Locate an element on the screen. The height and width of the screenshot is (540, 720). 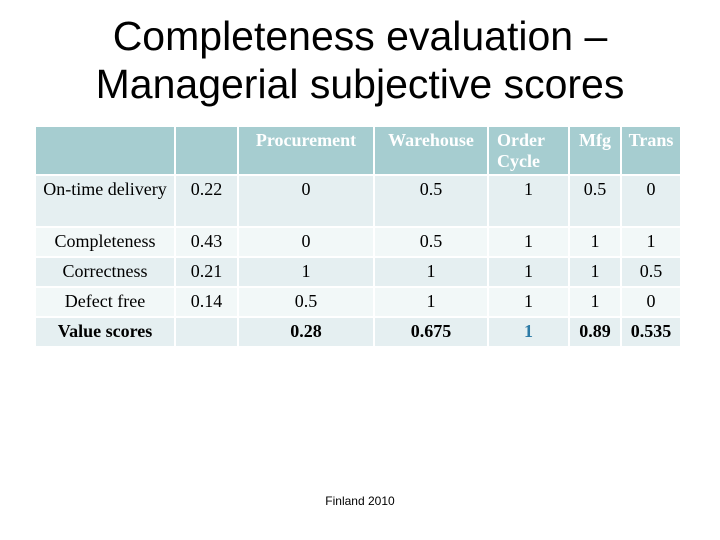
header-procurement: Procurement is located at coordinates (306, 150).